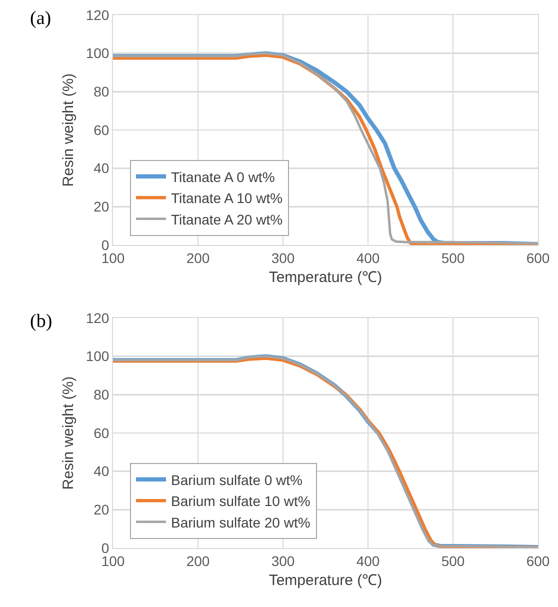 This screenshot has width=558, height=607. Describe the element at coordinates (240, 522) in the screenshot. I see `legend-label: Barium sulfate 20 wt%` at that location.